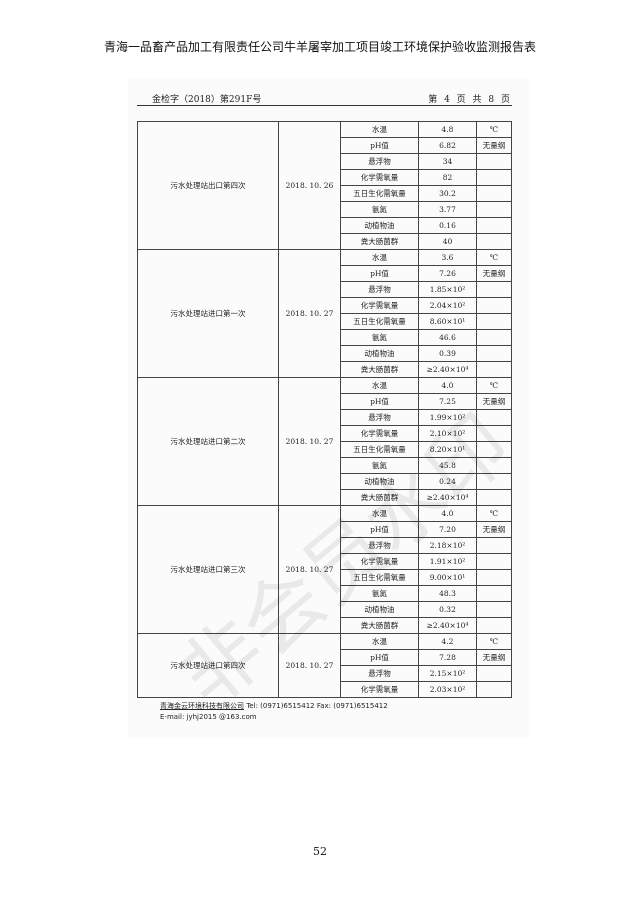 This screenshot has height=905, width=640. Describe the element at coordinates (447, 209) in the screenshot. I see `parameter-value: 3.77` at that location.